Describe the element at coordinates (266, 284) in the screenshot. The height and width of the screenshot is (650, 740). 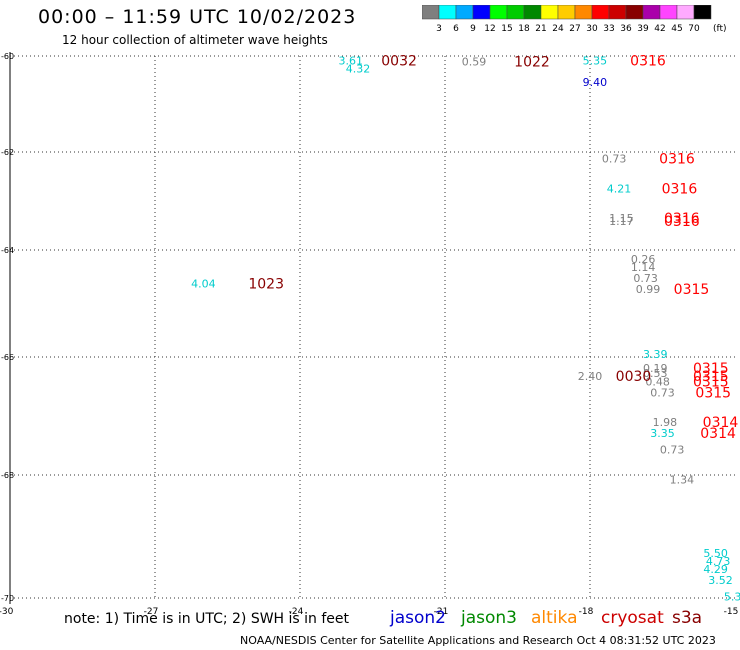
I see `wave-height-label: 1023` at that location.